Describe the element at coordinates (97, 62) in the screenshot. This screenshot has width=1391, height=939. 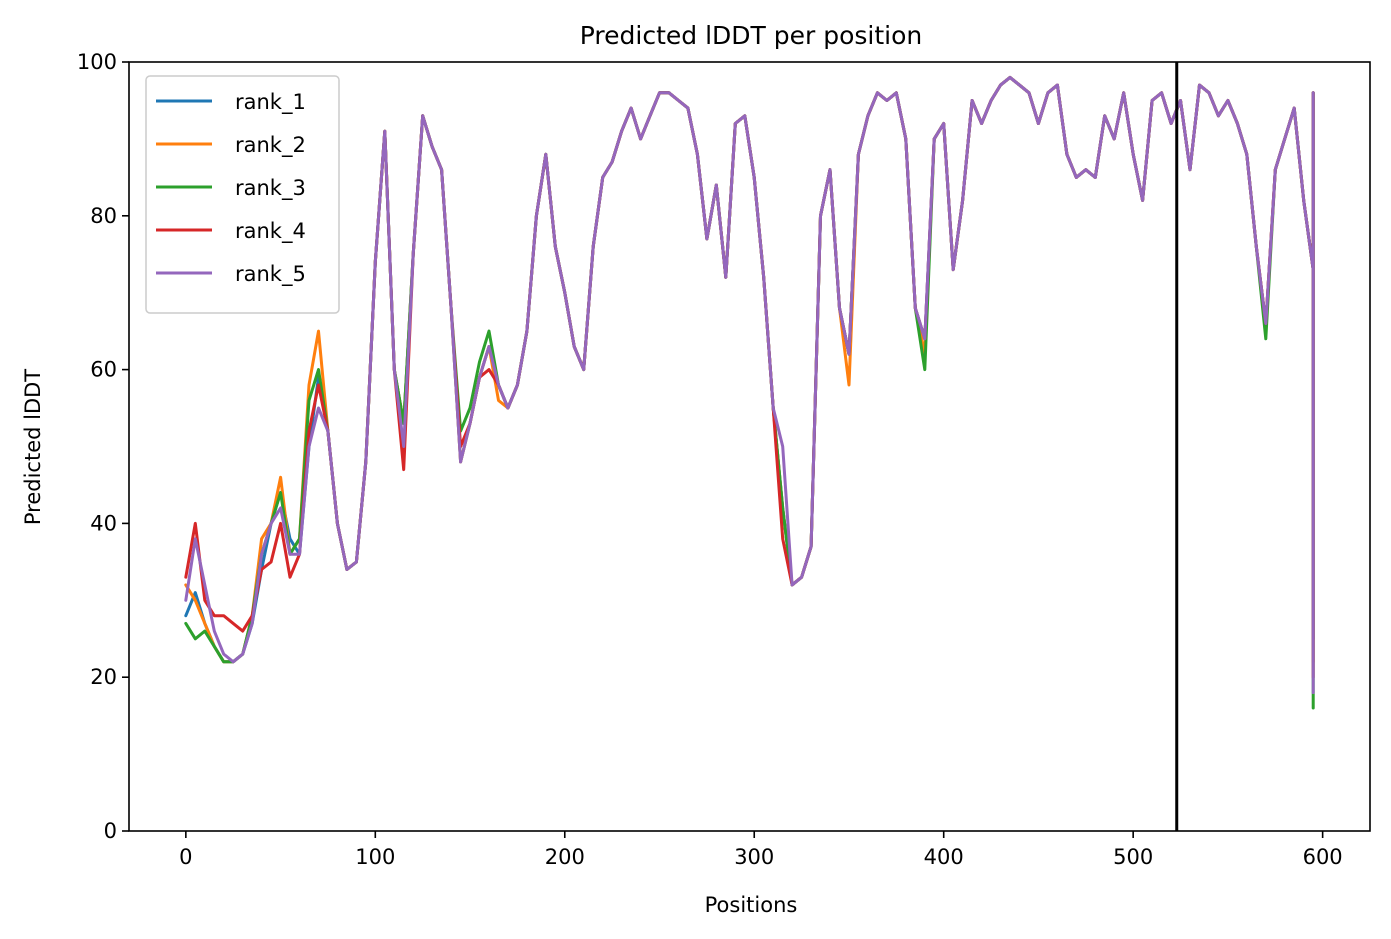
I see `y-tick-label: 100` at that location.